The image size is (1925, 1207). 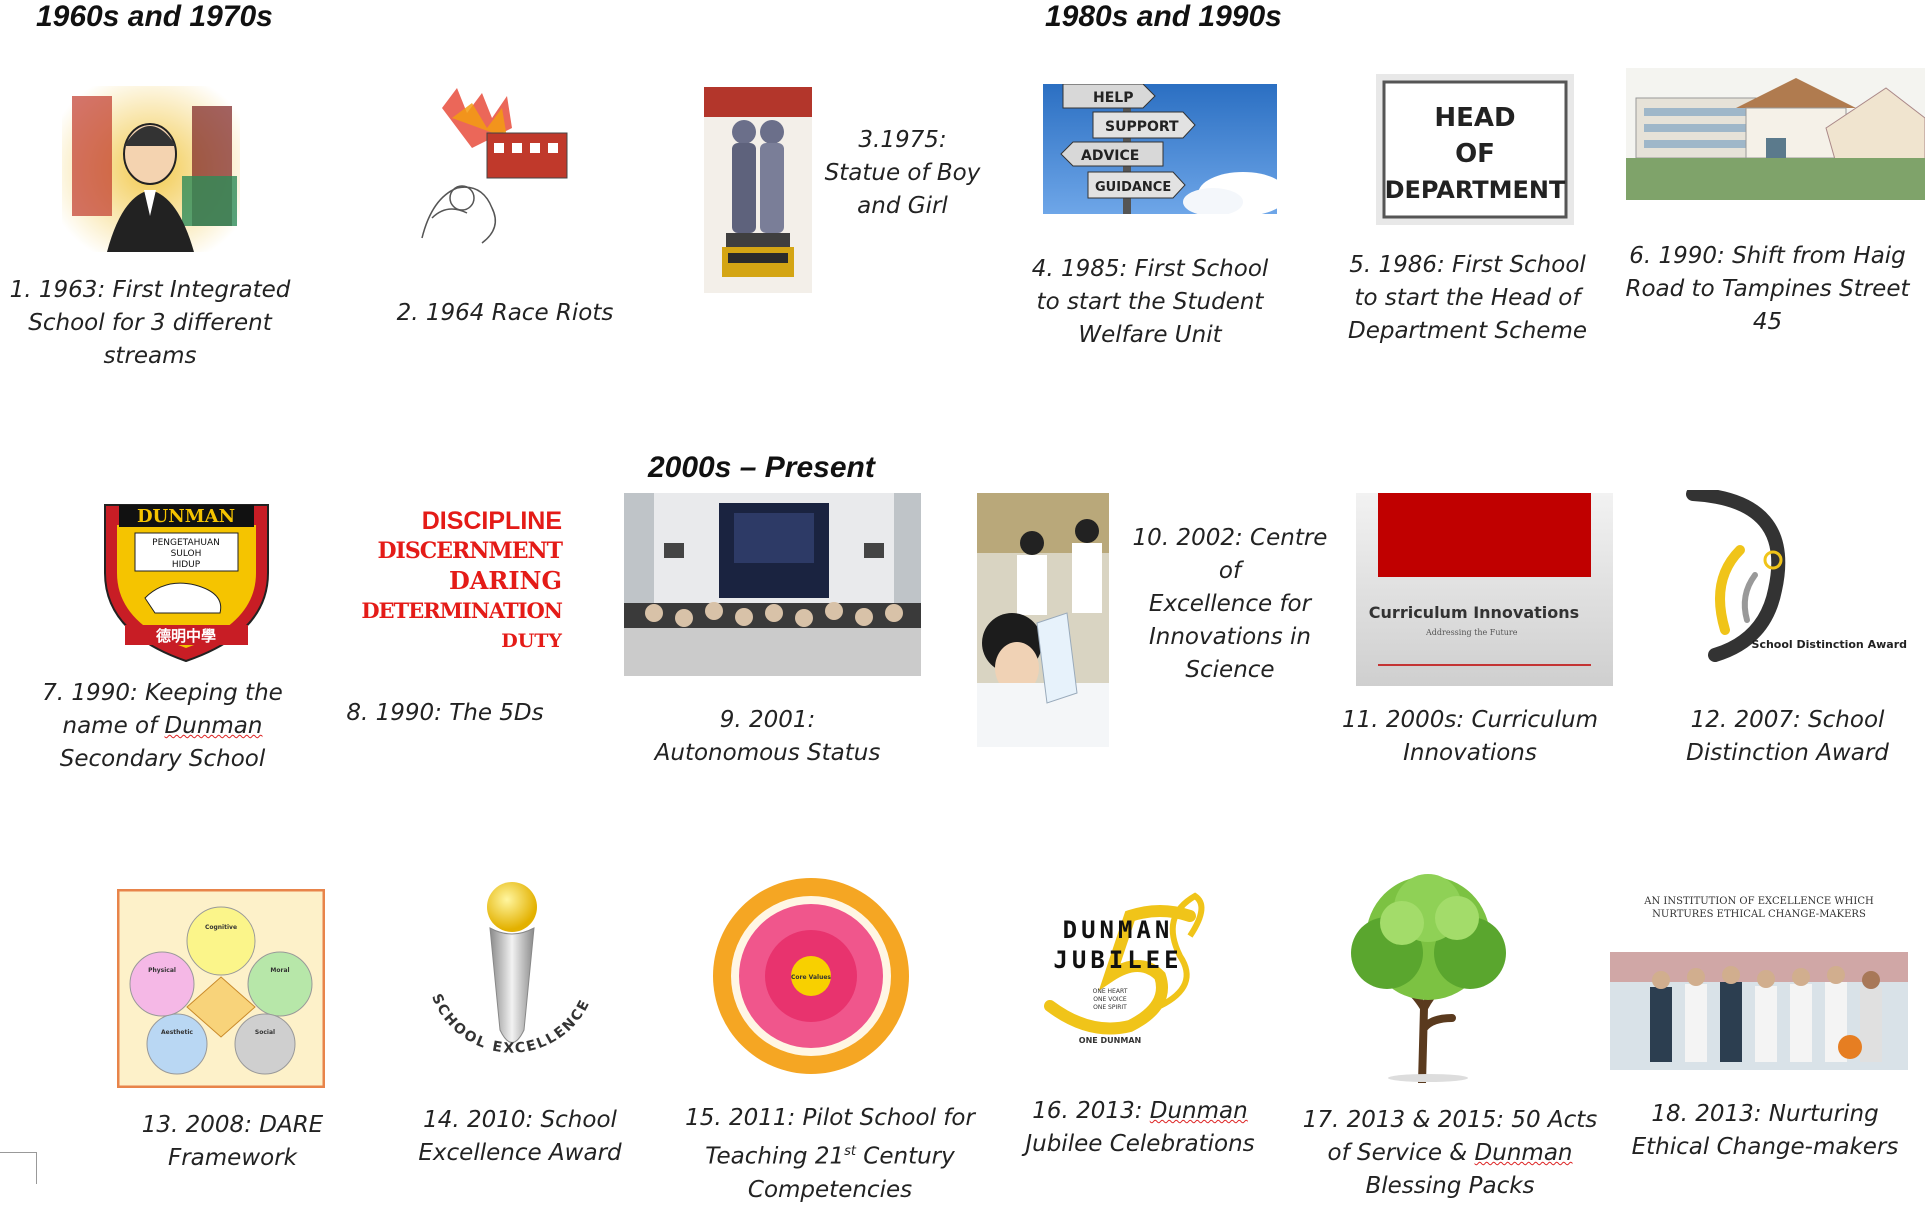 What do you see at coordinates (505, 313) in the screenshot?
I see `caption-2: 2. 1964 Race Riots` at bounding box center [505, 313].